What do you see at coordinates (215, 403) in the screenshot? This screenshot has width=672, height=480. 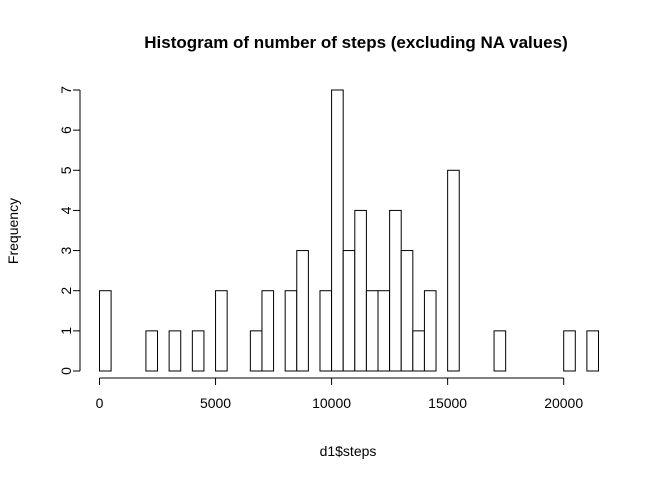 I see `x-tick-label: 5000` at bounding box center [215, 403].